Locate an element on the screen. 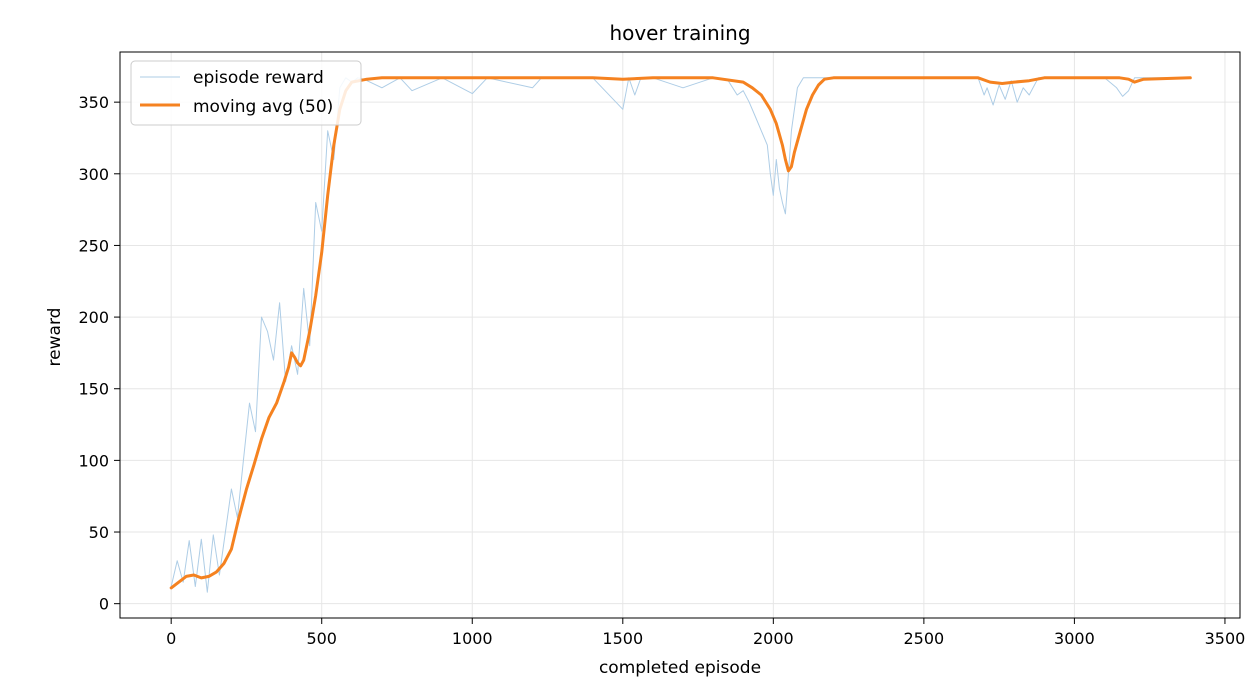 The width and height of the screenshot is (1260, 700). x-tick-label: 1500 is located at coordinates (622, 638).